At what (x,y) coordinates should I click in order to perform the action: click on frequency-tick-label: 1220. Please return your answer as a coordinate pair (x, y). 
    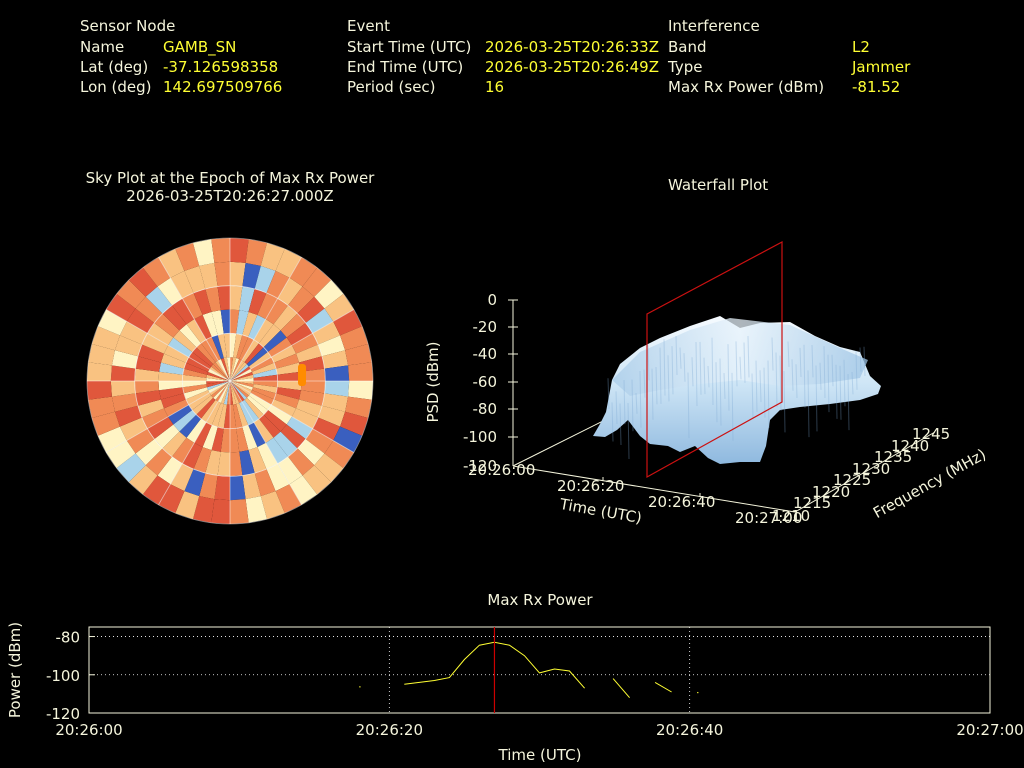
    Looking at the image, I should click on (831, 492).